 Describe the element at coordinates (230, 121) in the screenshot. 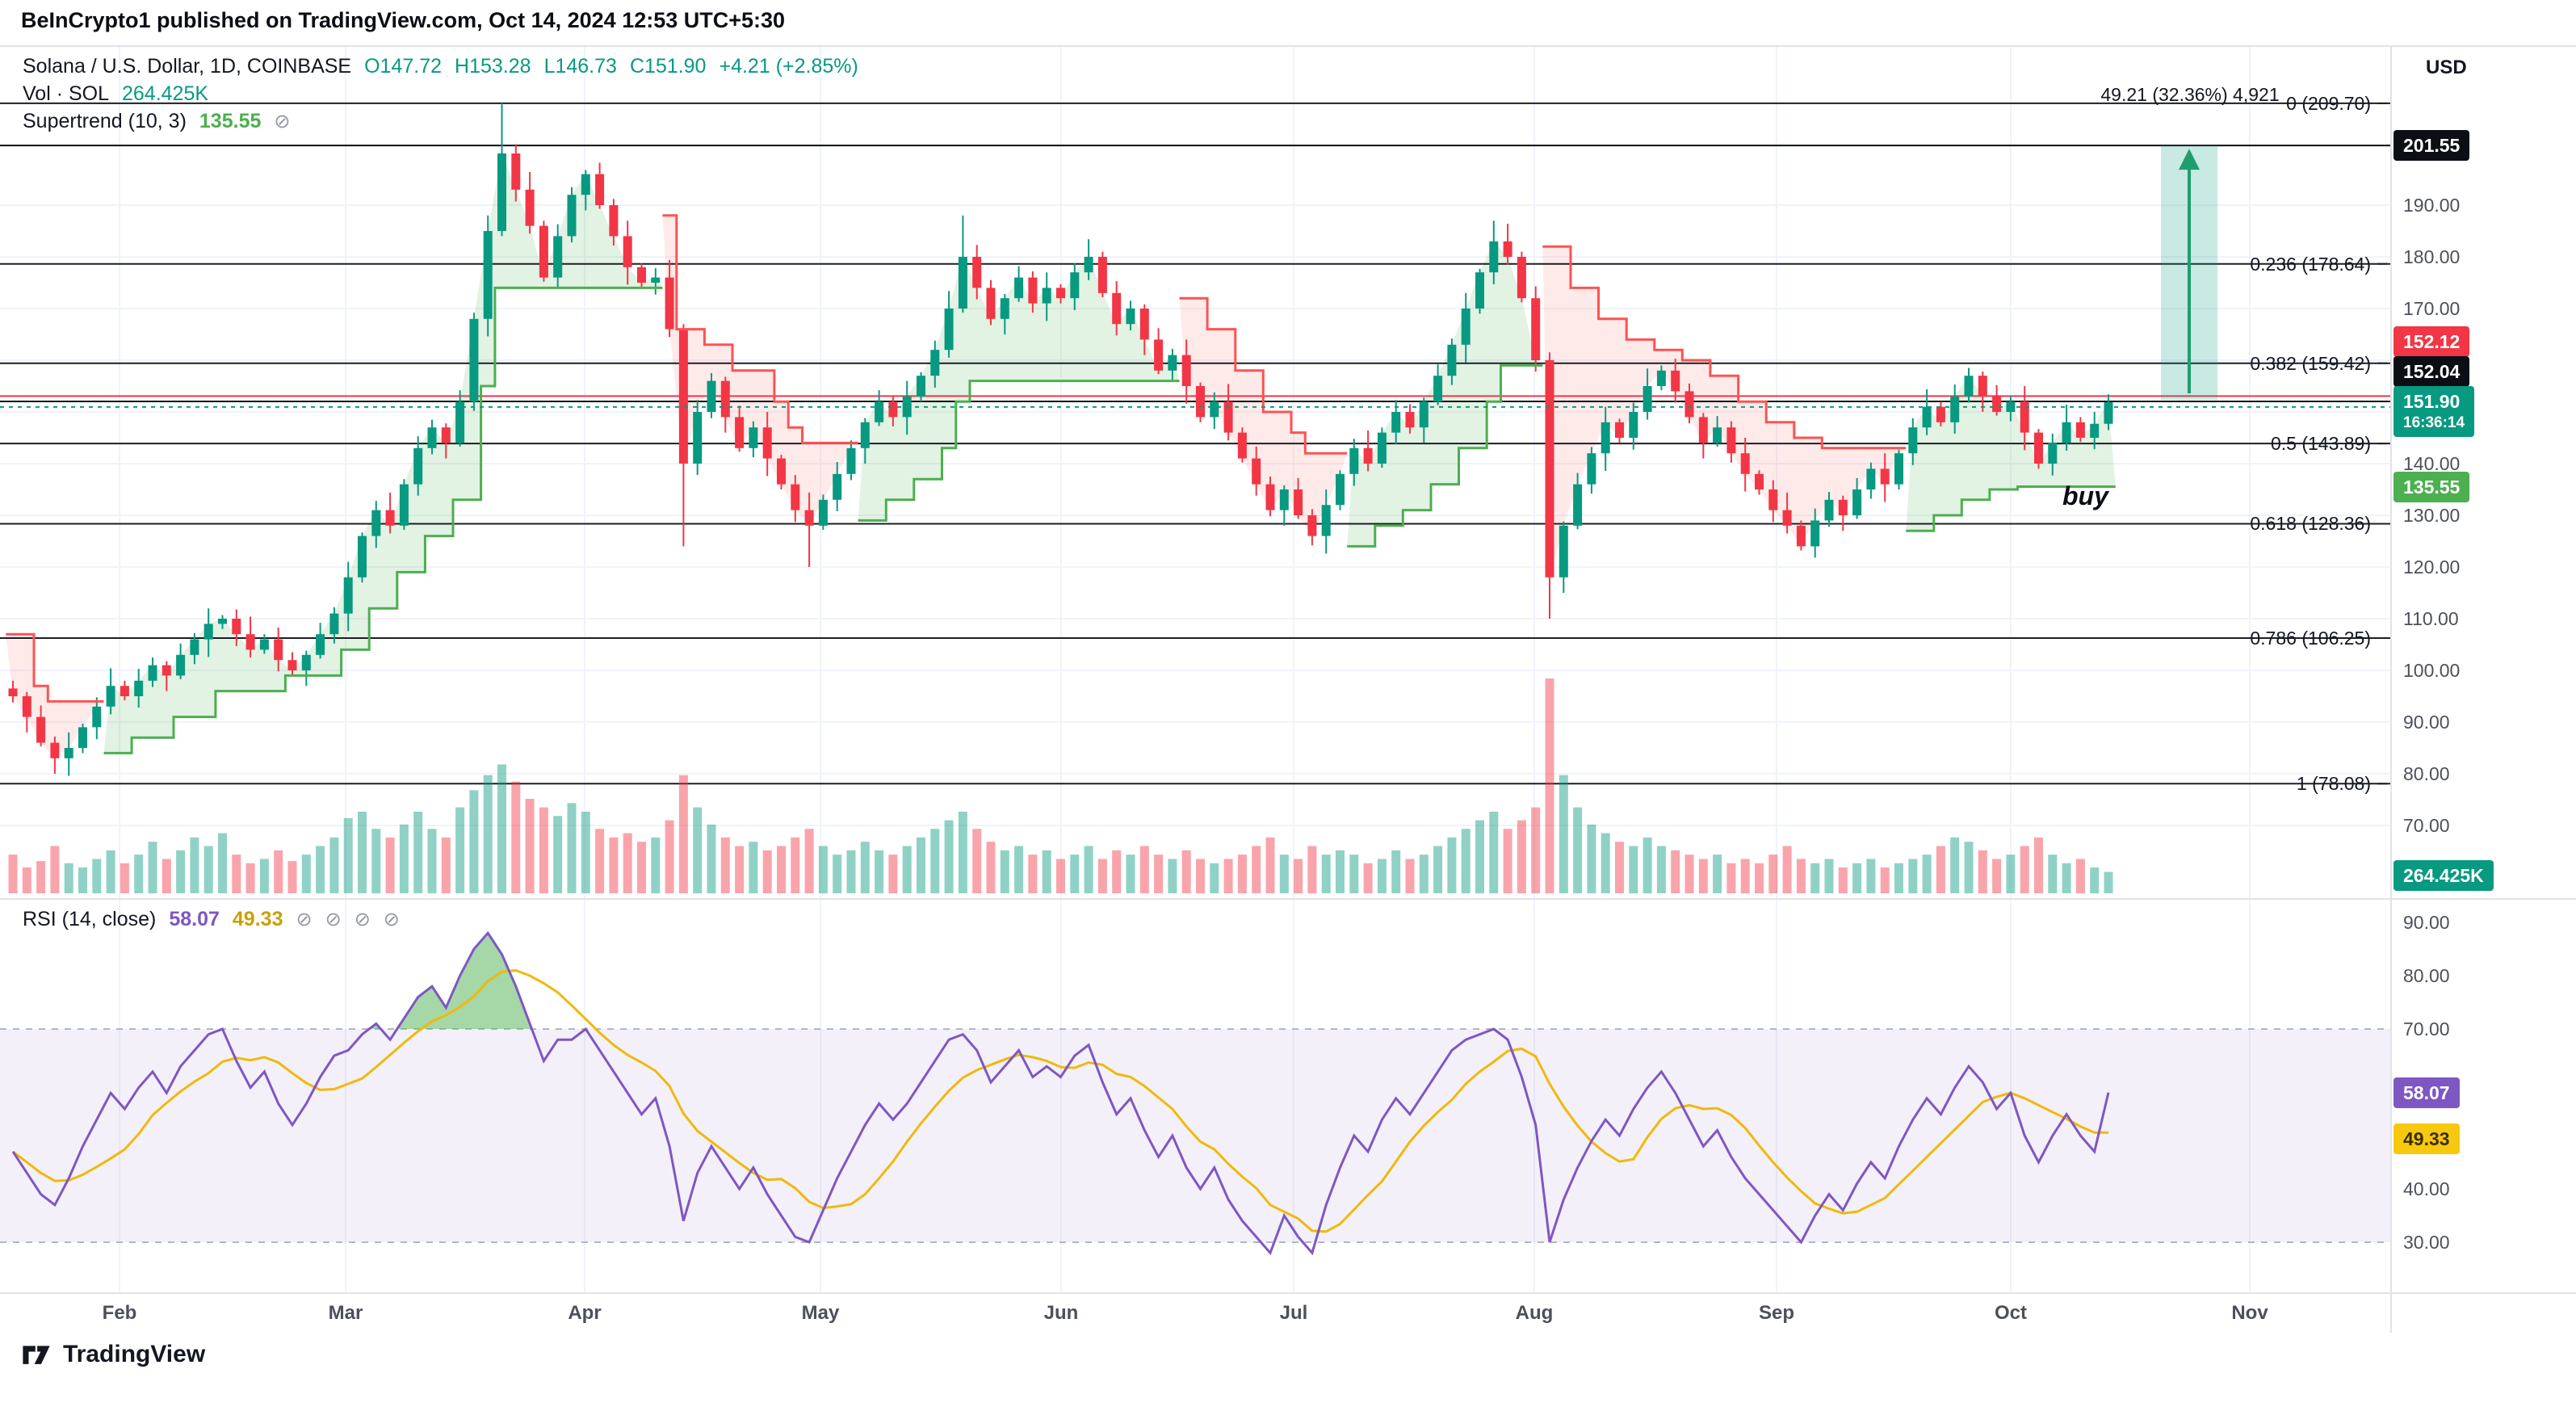

I see `supertrend-indicator-value: 135.55` at that location.